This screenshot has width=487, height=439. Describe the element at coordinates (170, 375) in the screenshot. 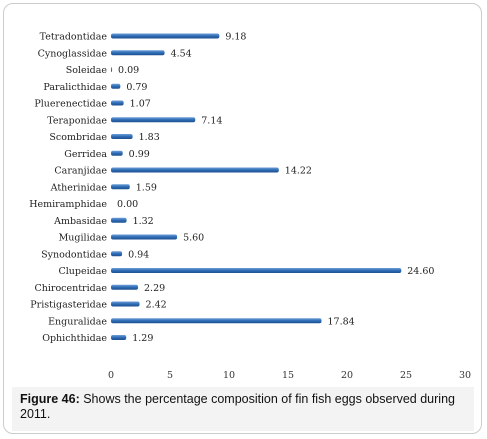

I see `x-tick-label: 5` at that location.